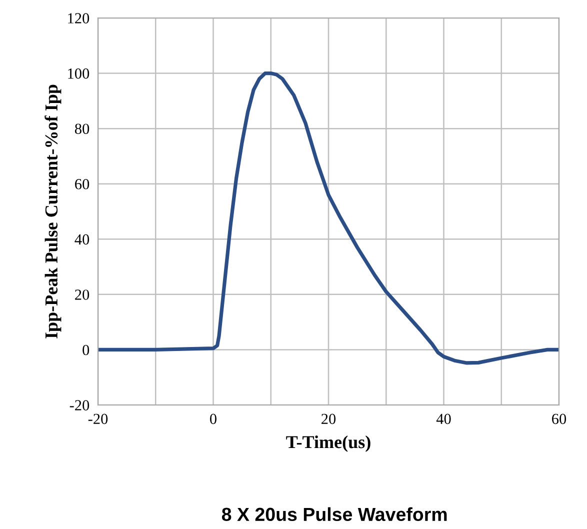  What do you see at coordinates (329, 419) in the screenshot?
I see `x-tick-label: 20` at bounding box center [329, 419].